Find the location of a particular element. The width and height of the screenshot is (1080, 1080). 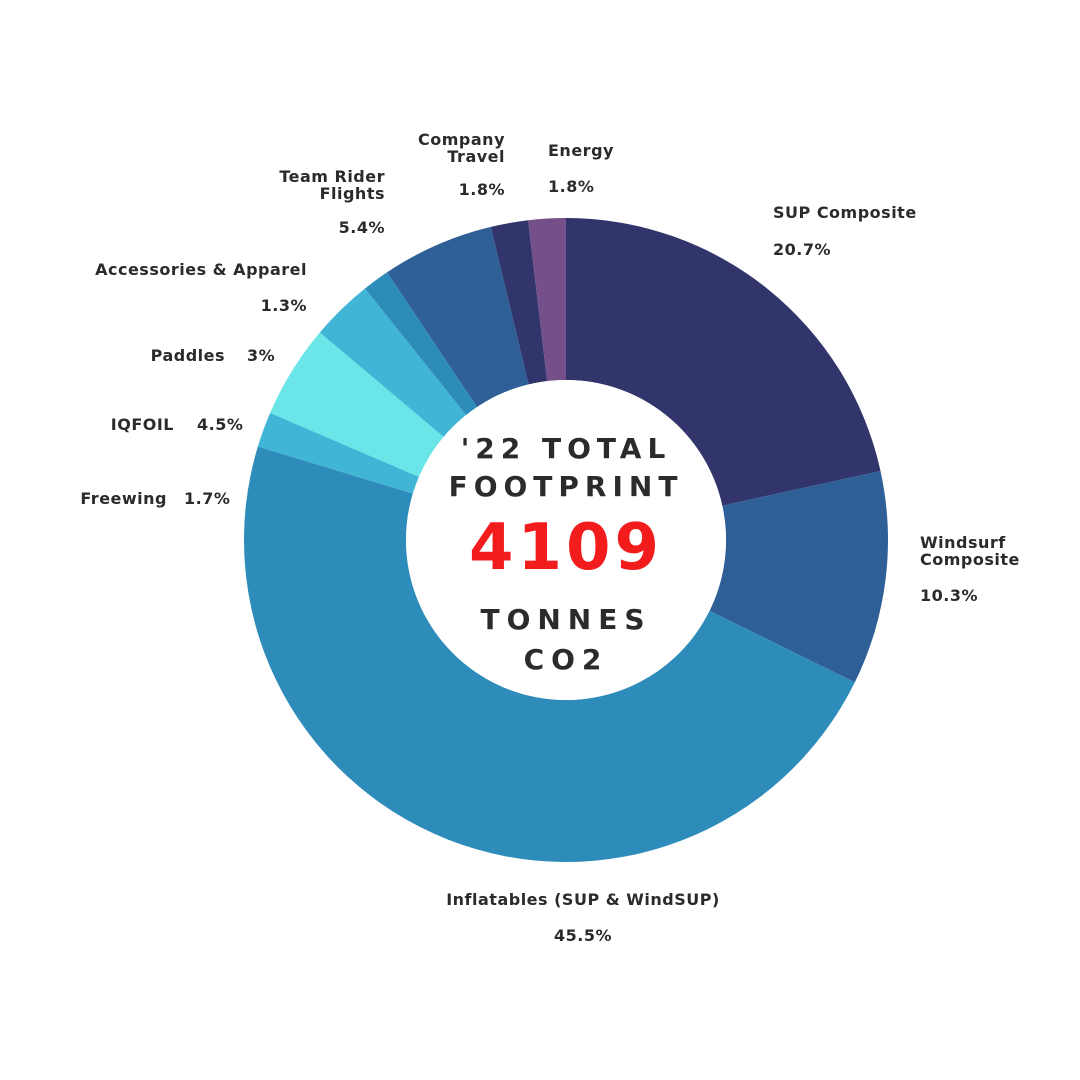

slice-label: Team Rider Flights is located at coordinates (332, 185).